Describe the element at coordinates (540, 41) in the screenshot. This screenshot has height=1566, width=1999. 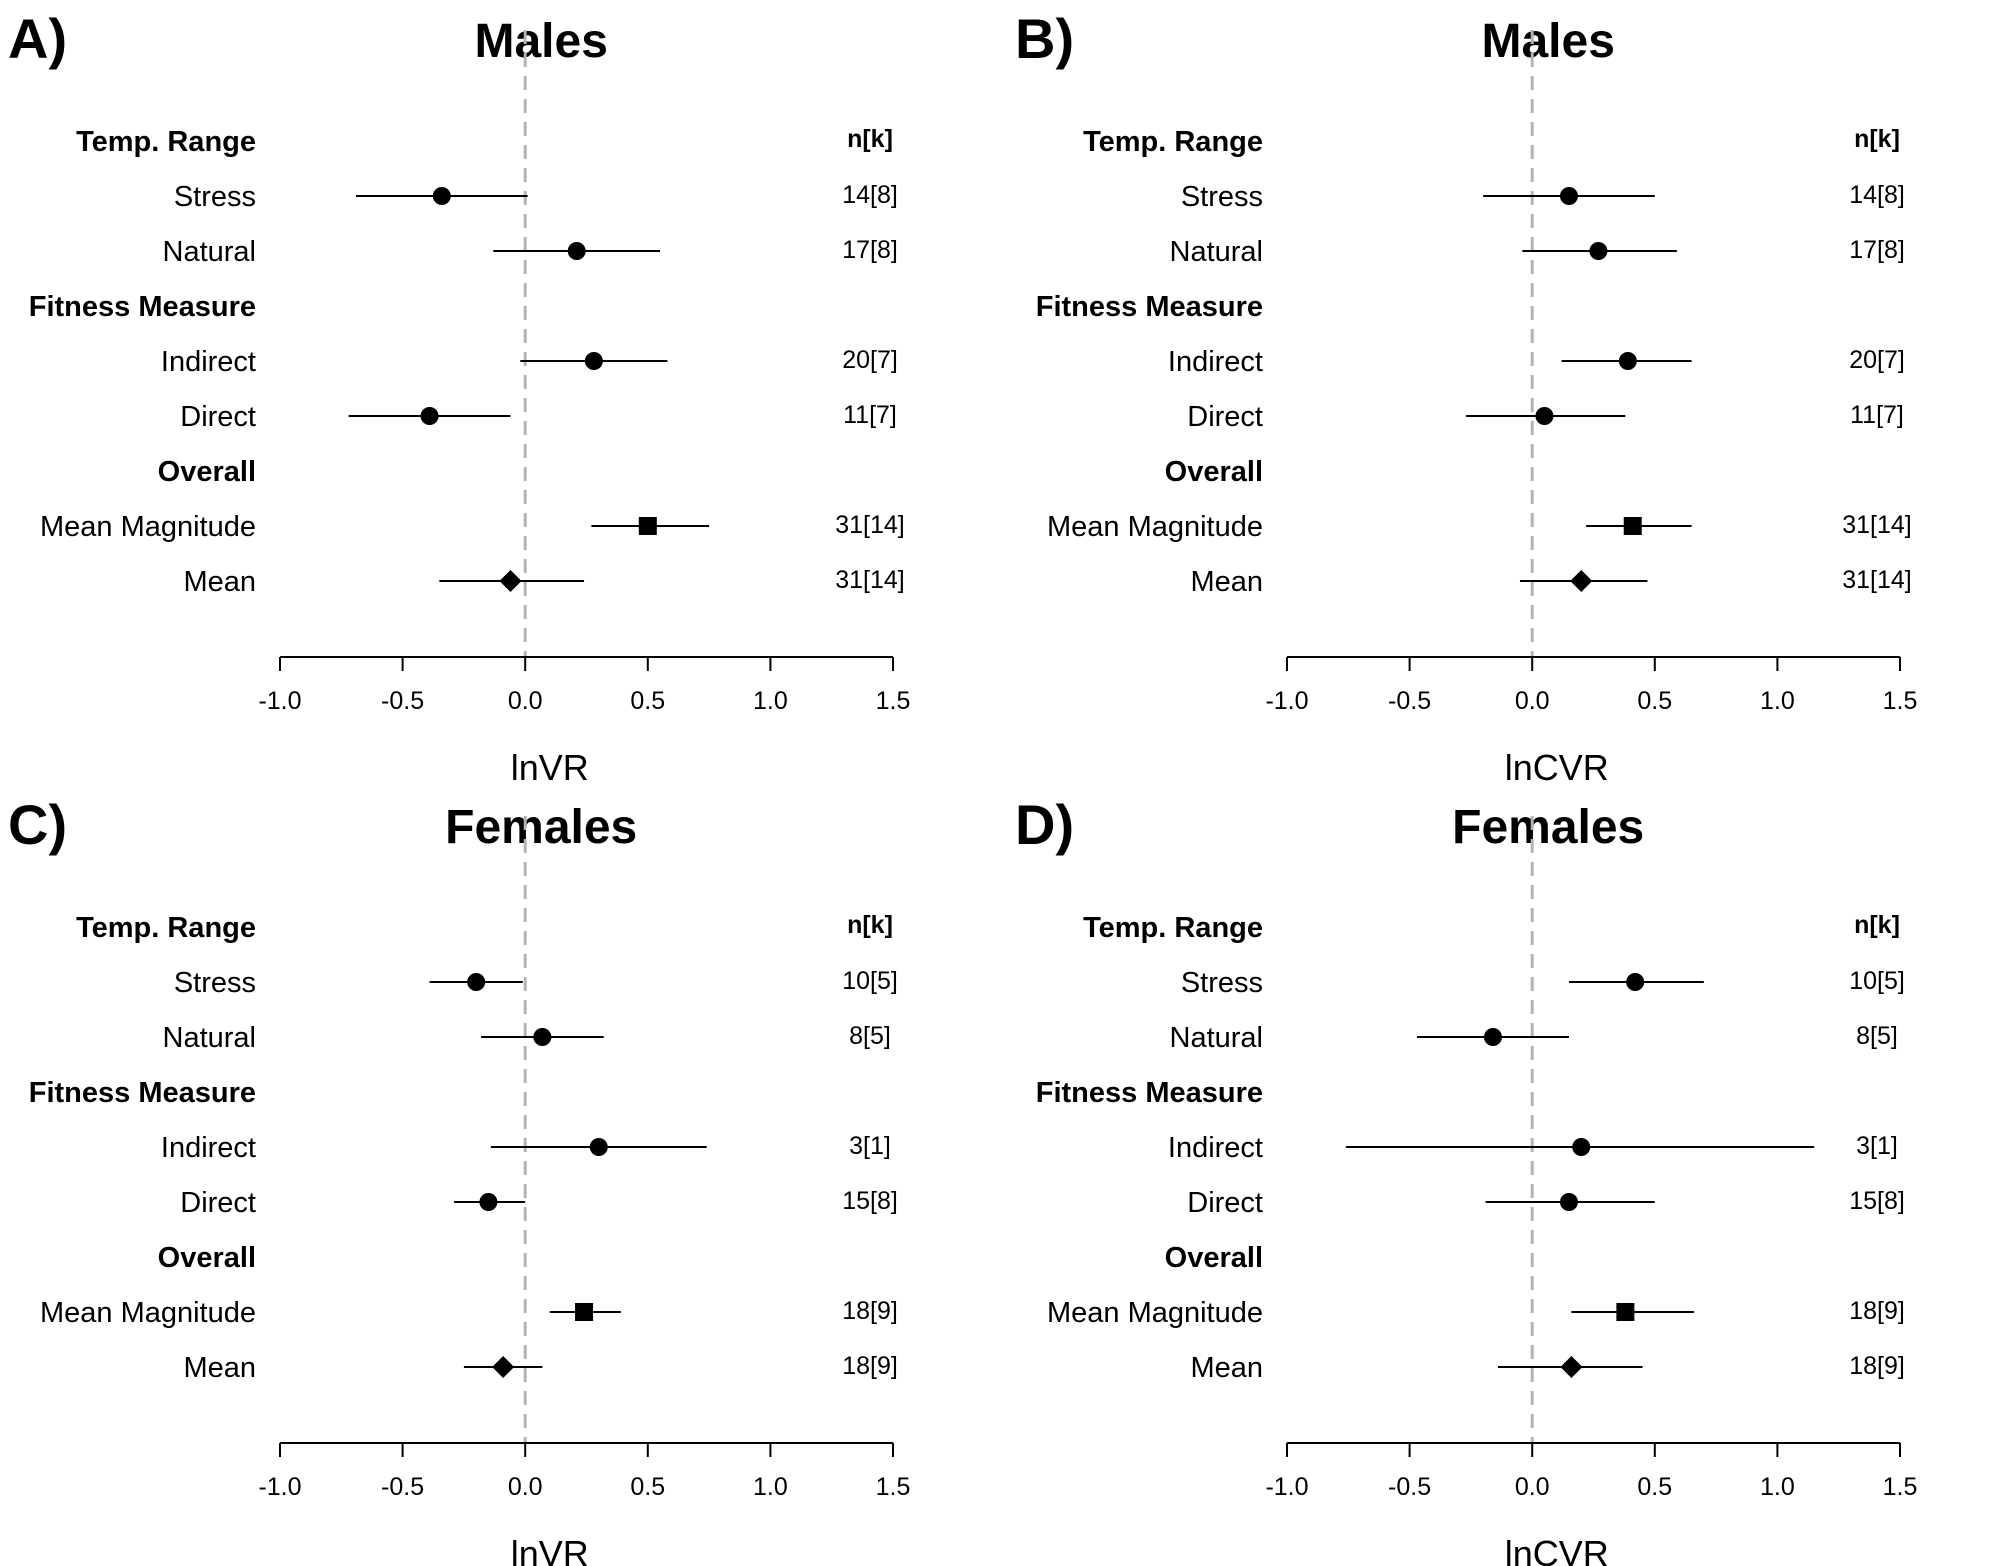
I see `panel-title: Males` at that location.